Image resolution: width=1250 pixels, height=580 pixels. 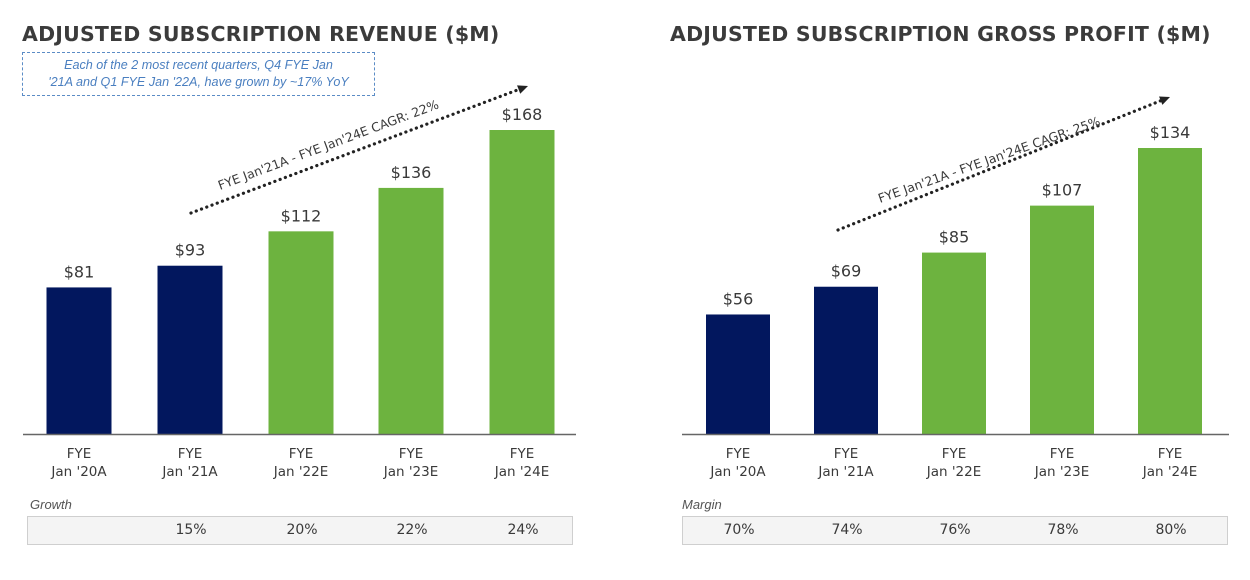 I want to click on revenue-cagr-arrowhead-icon, so click(x=522, y=89).